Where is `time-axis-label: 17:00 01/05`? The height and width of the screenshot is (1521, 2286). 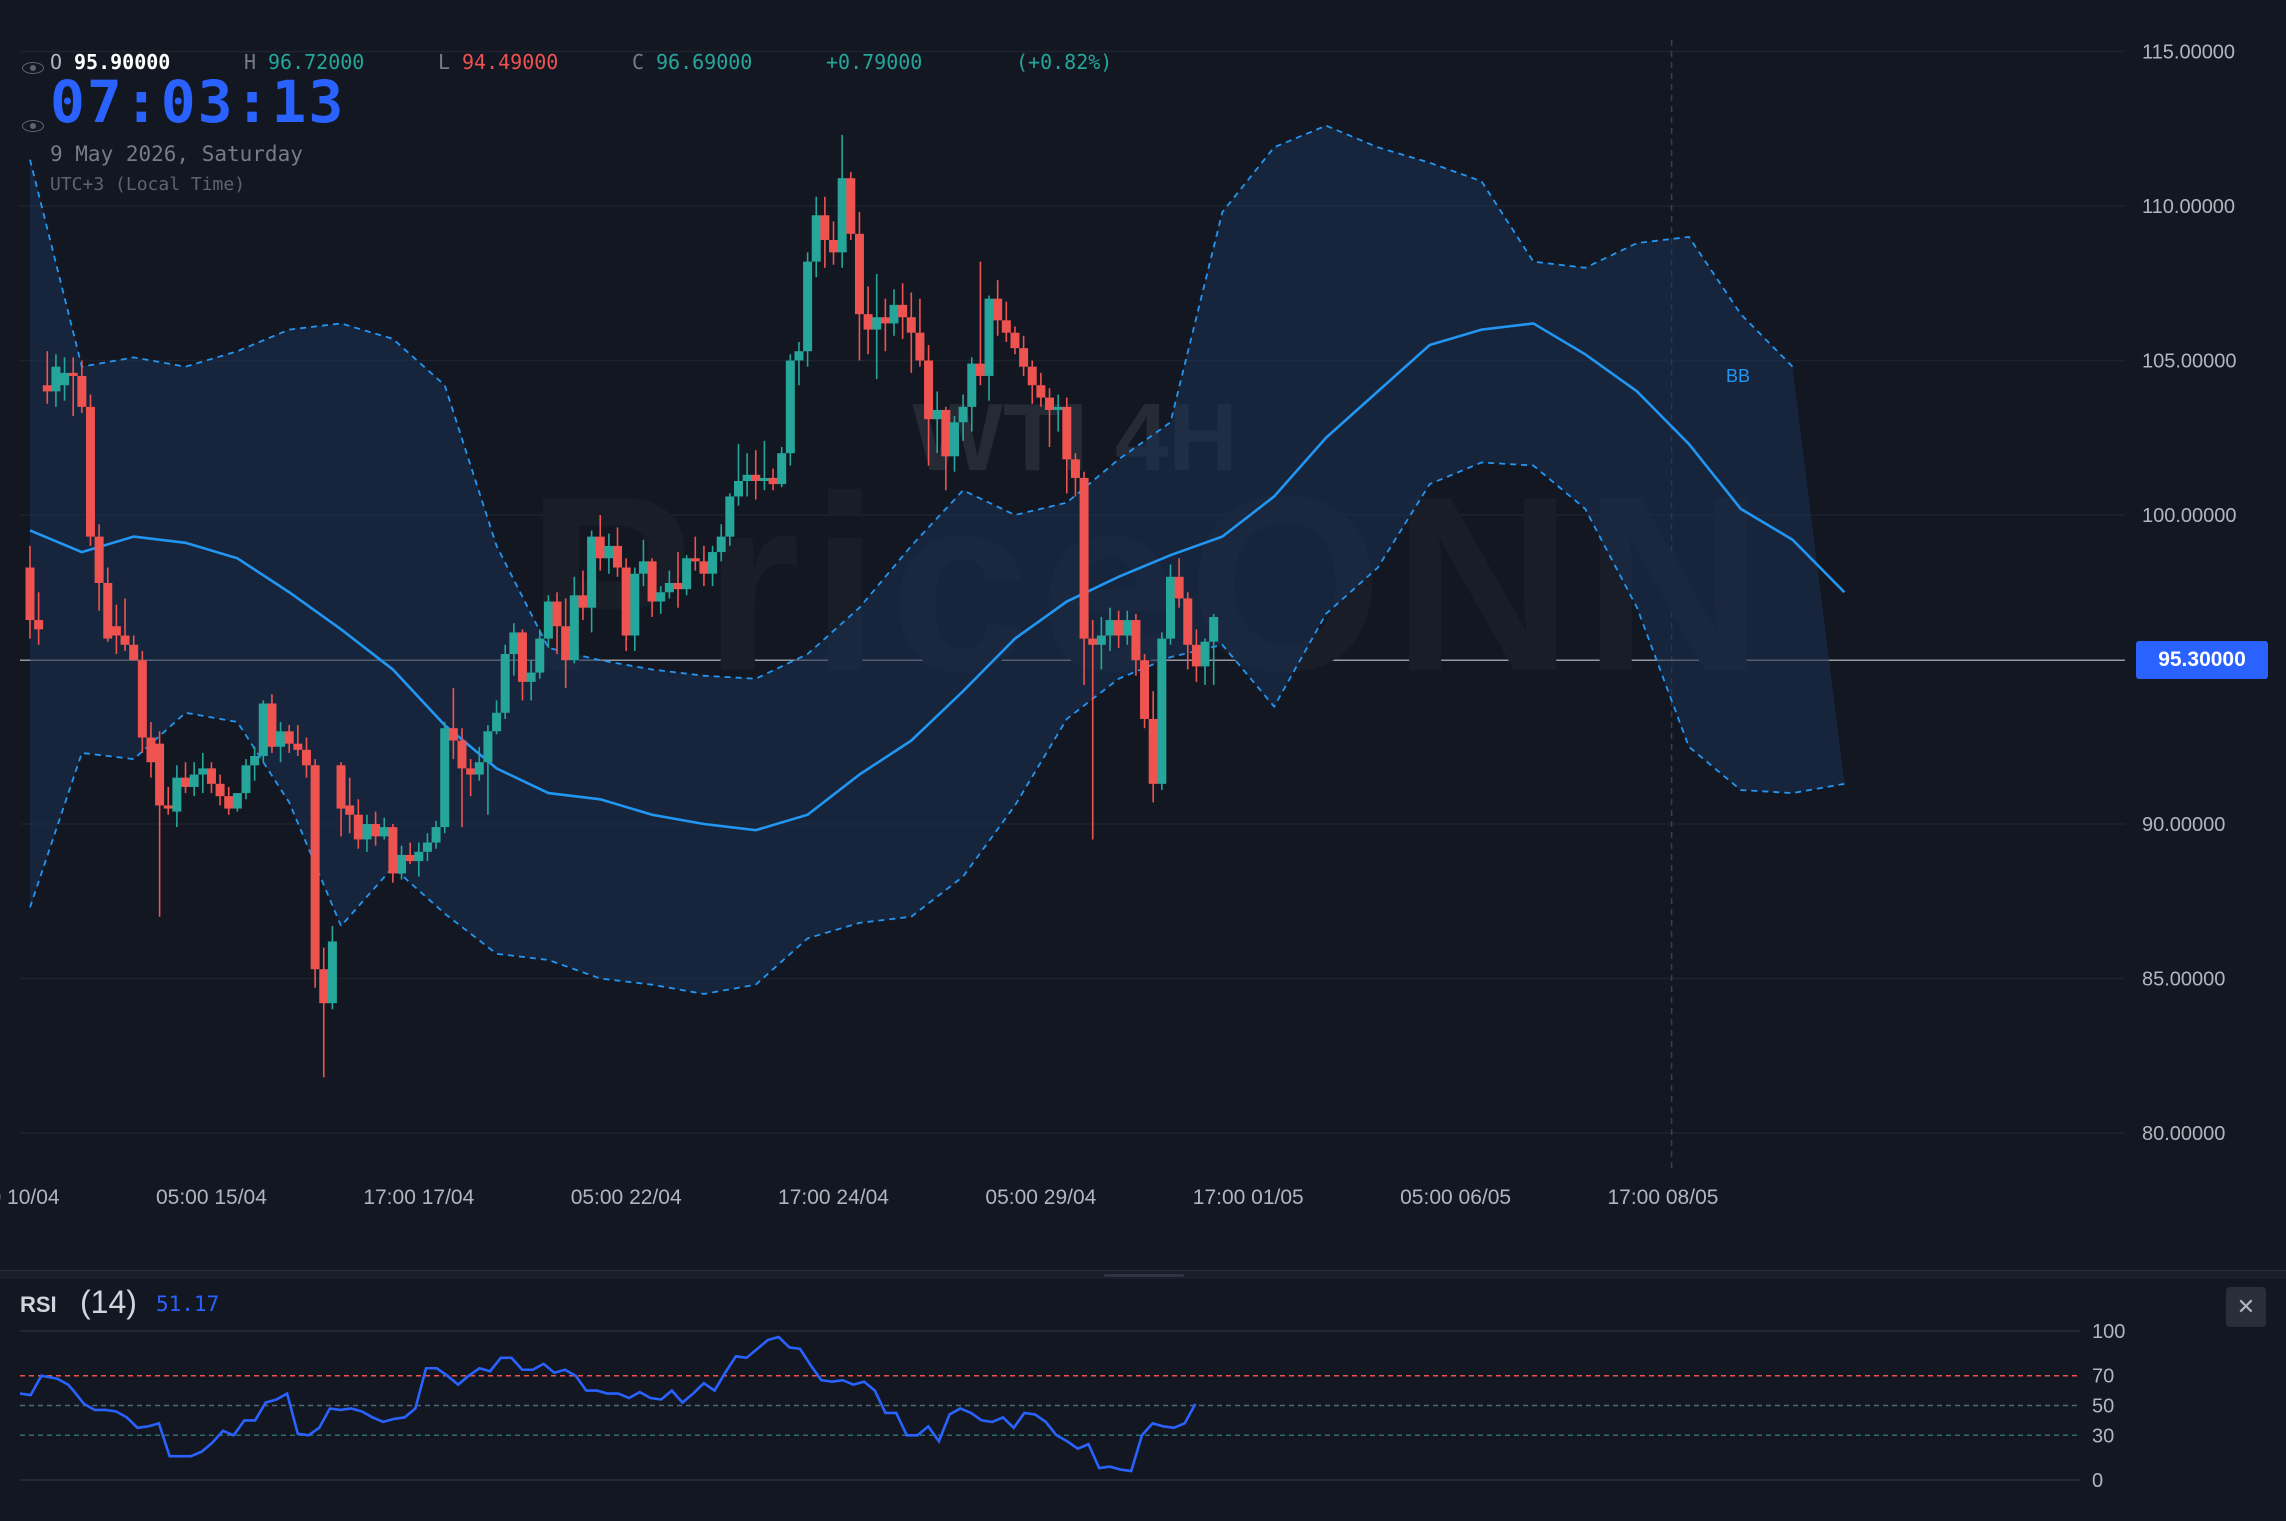 time-axis-label: 17:00 01/05 is located at coordinates (1248, 1197).